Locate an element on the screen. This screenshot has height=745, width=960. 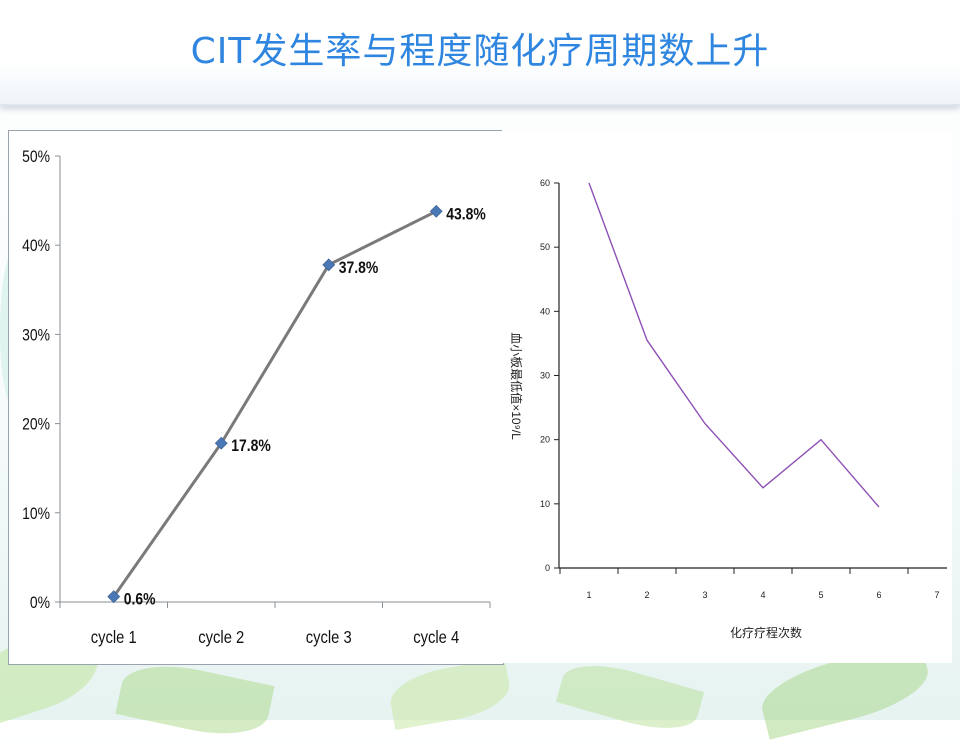
x-axis-label: 化疗疗程次数 is located at coordinates (766, 632).